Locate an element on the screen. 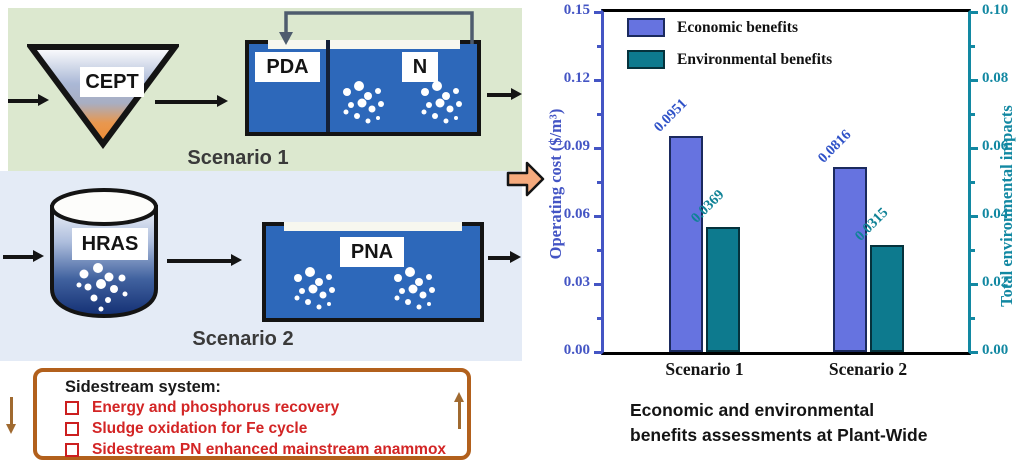 The width and height of the screenshot is (1026, 467). right-axis-title: Total environmental impacts is located at coordinates (1006, 206).